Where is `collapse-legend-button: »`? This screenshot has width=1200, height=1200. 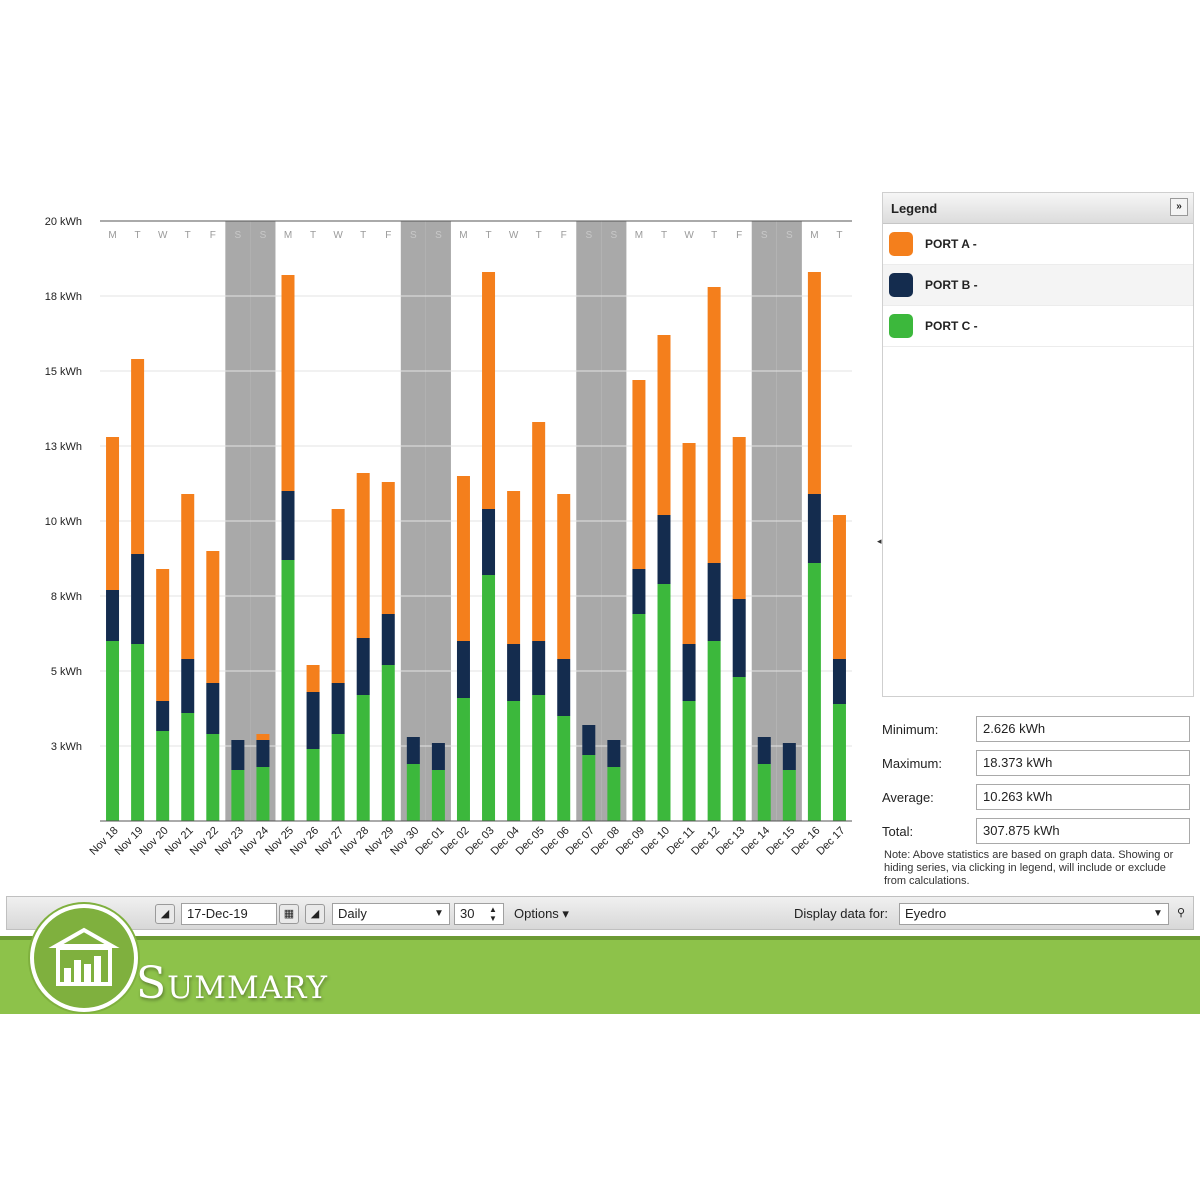
collapse-legend-button: » is located at coordinates (1179, 207).